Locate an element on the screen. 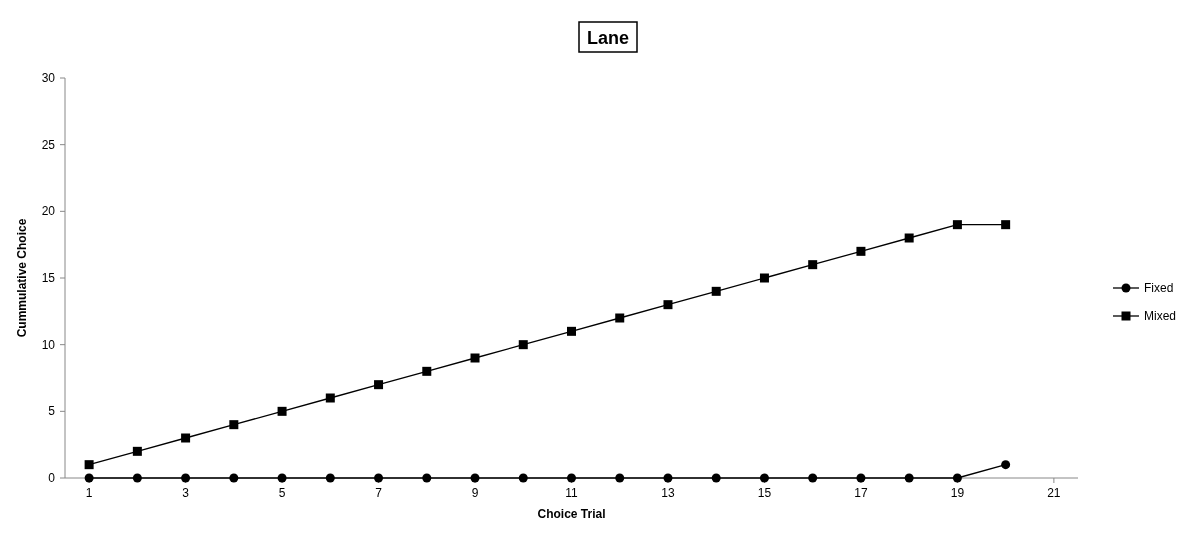 The height and width of the screenshot is (540, 1200). x-tick-label: 15 is located at coordinates (764, 493).